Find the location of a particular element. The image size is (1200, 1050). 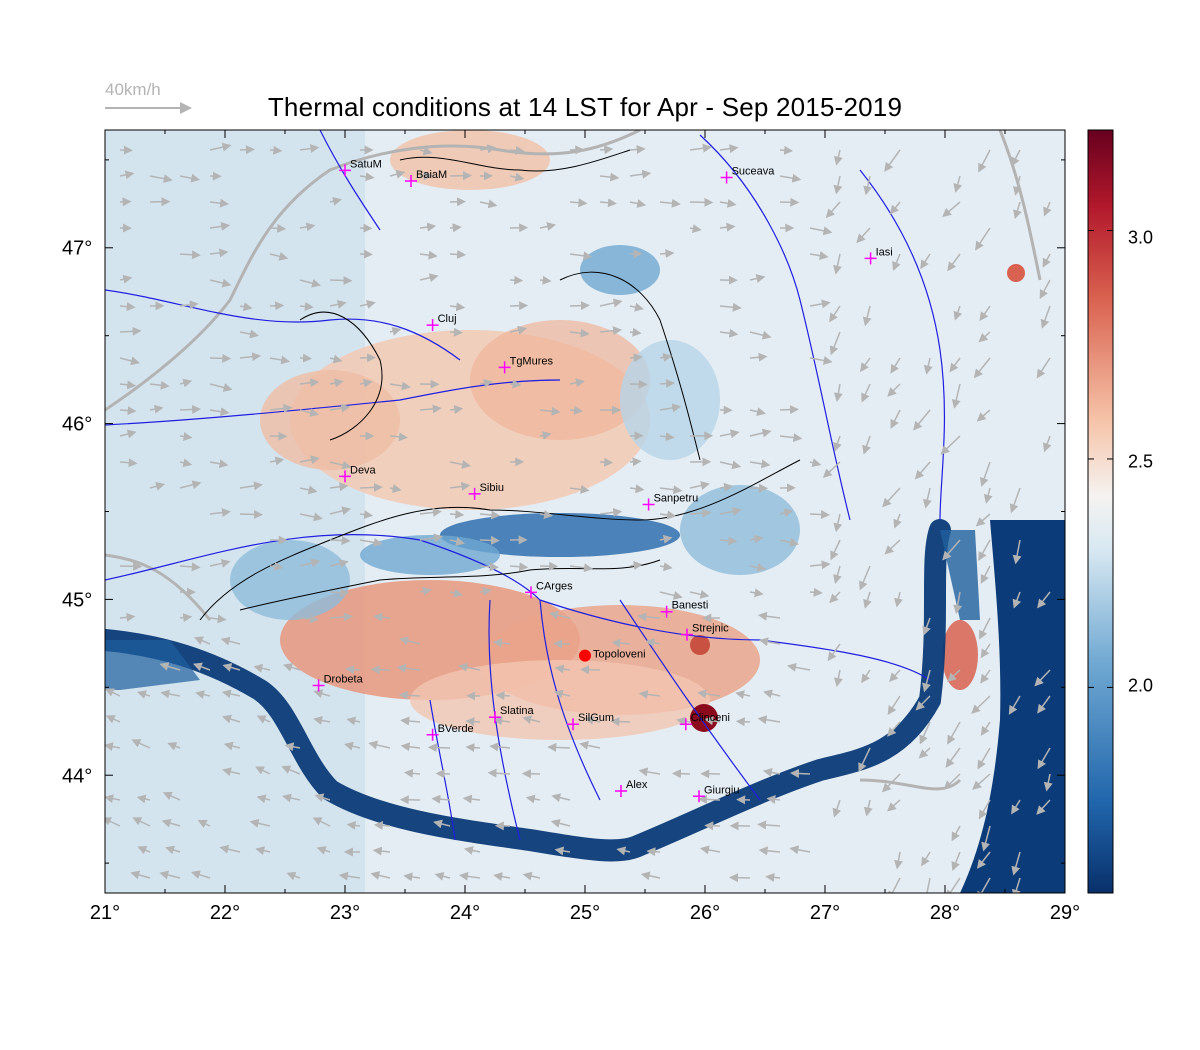

station-label: Sanpetru is located at coordinates (676, 498).